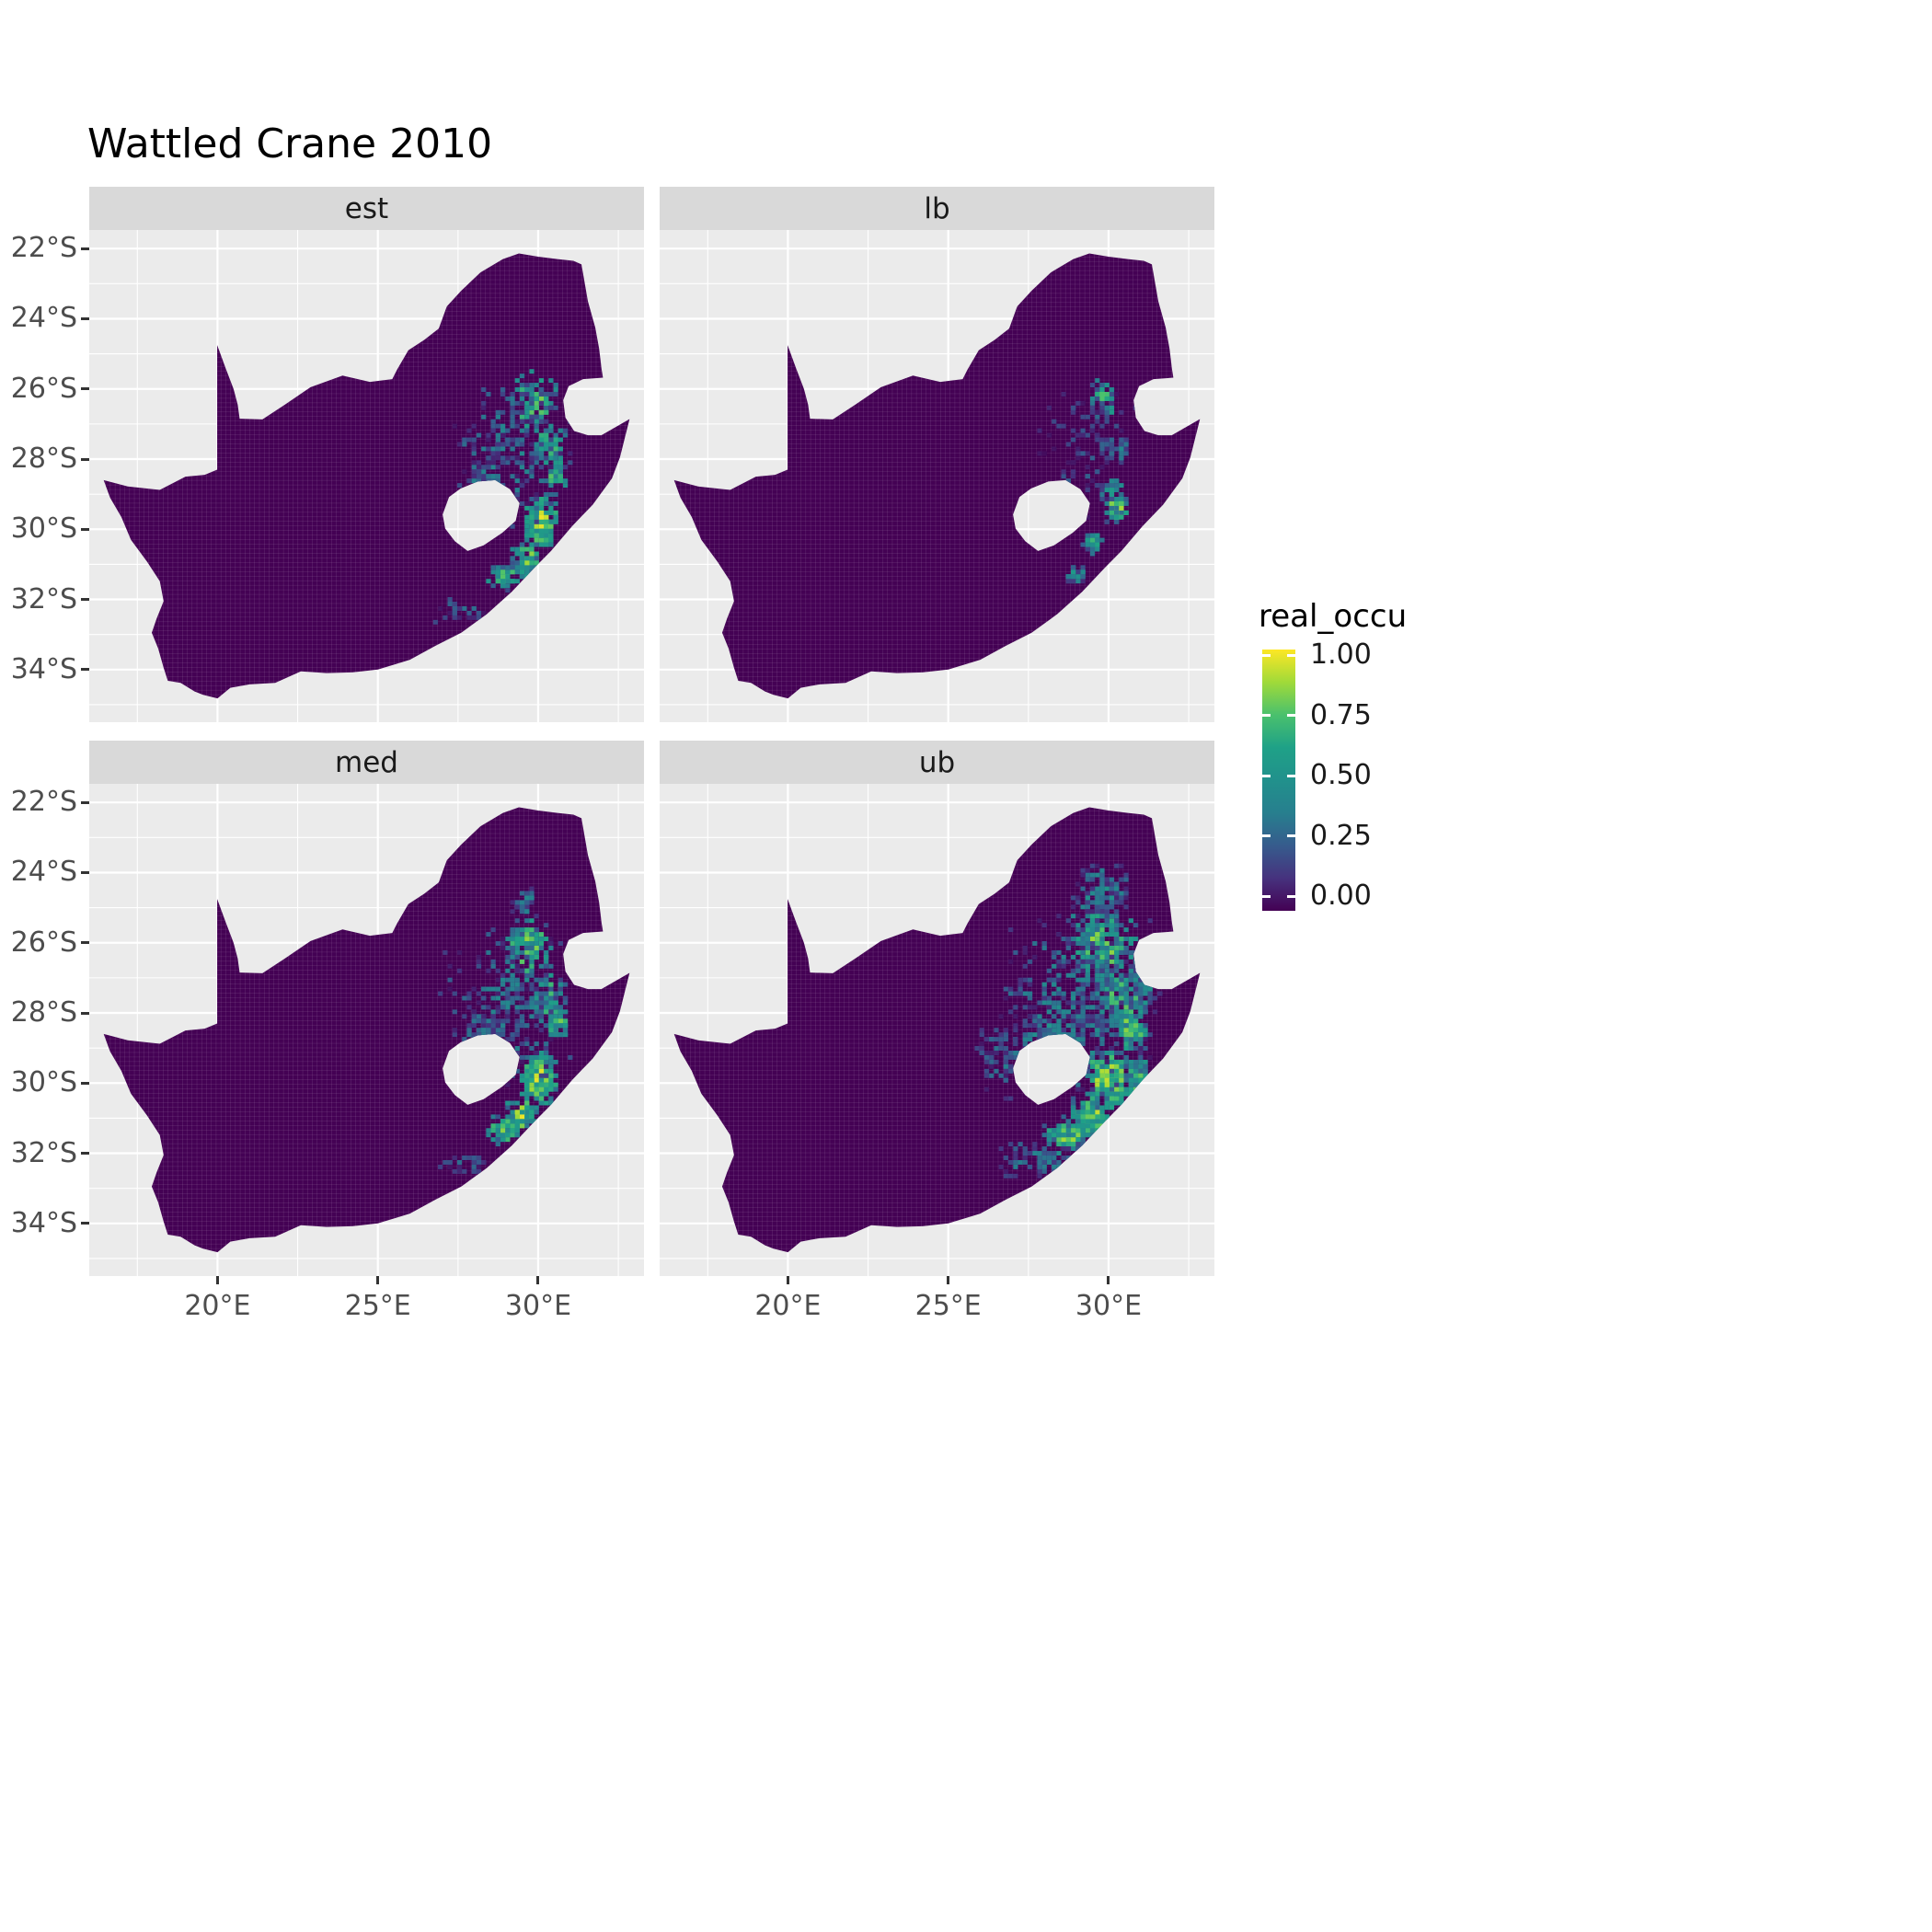  Describe the element at coordinates (1341, 775) in the screenshot. I see `legend-tick-label: 0.50` at that location.